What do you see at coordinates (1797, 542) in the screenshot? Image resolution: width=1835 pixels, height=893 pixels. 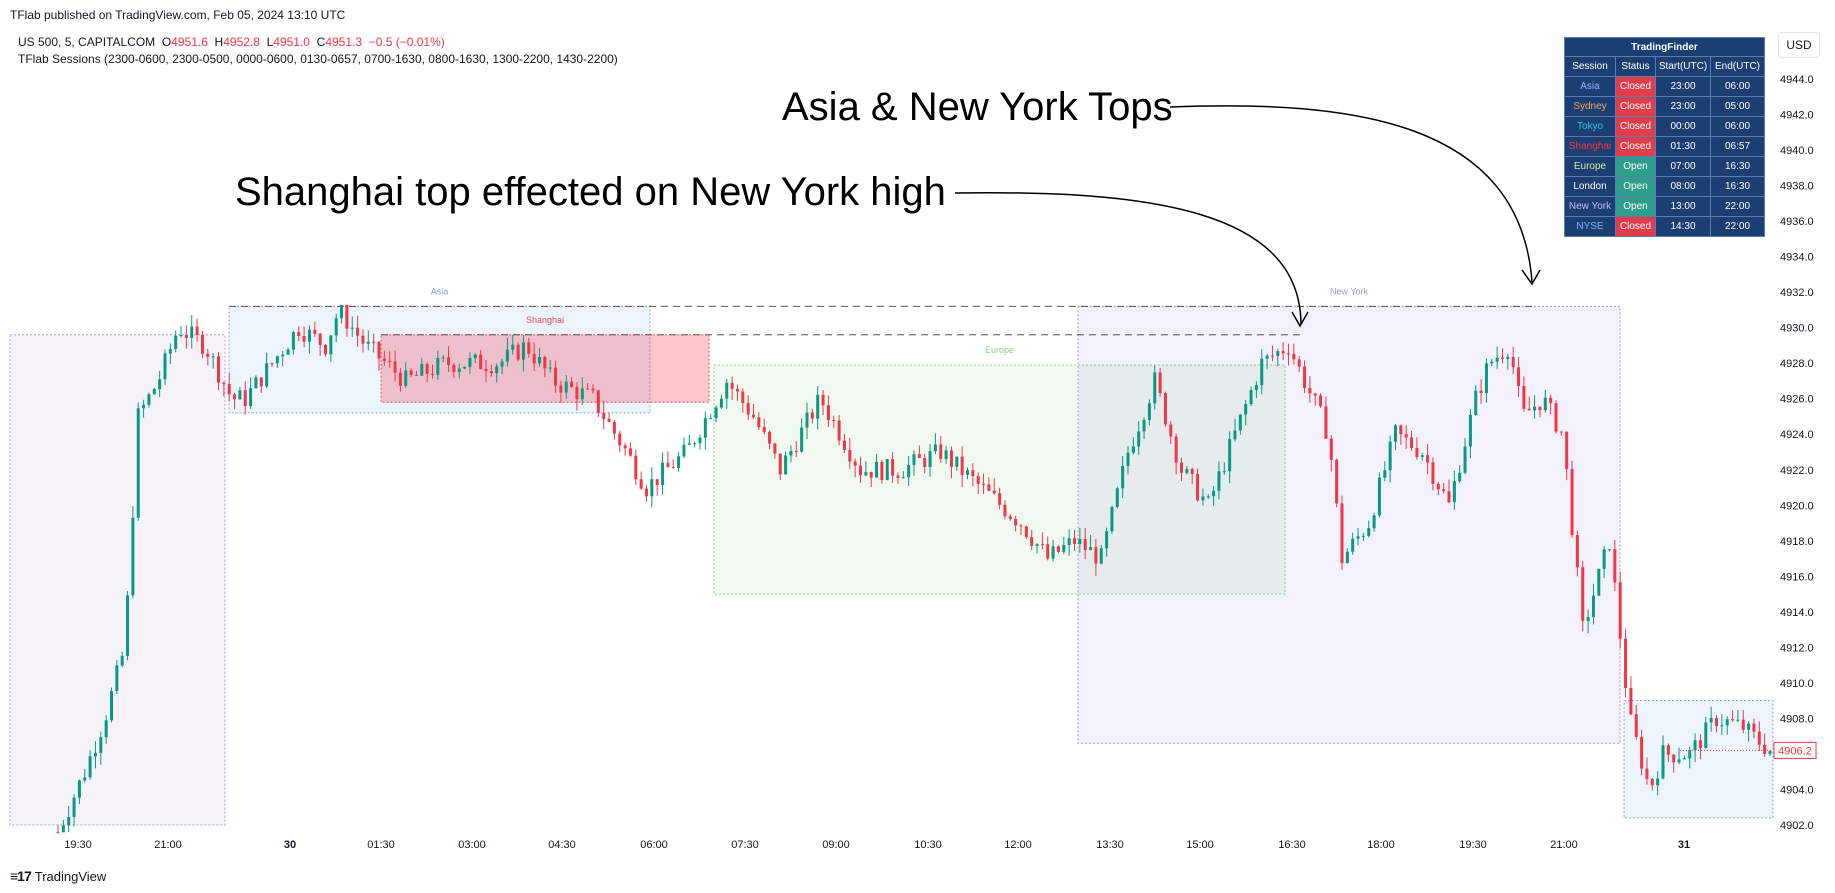 I see `y-tick-label: 4918.0` at bounding box center [1797, 542].